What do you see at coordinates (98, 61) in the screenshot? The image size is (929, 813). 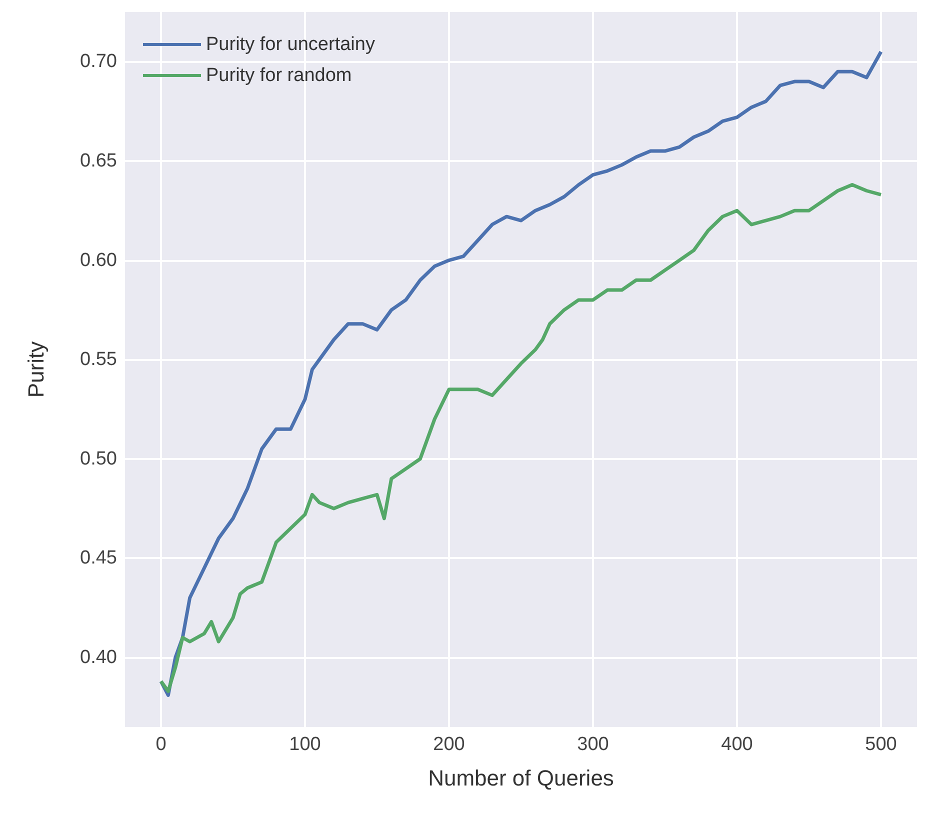 I see `y-tick-label: 0.70` at bounding box center [98, 61].